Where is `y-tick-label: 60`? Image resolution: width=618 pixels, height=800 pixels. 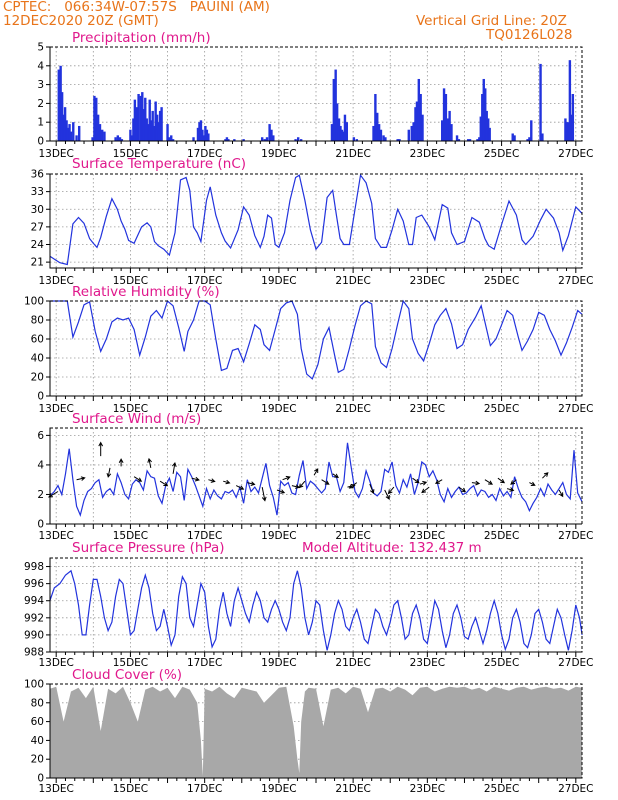 y-tick-label: 60 is located at coordinates (37, 340).